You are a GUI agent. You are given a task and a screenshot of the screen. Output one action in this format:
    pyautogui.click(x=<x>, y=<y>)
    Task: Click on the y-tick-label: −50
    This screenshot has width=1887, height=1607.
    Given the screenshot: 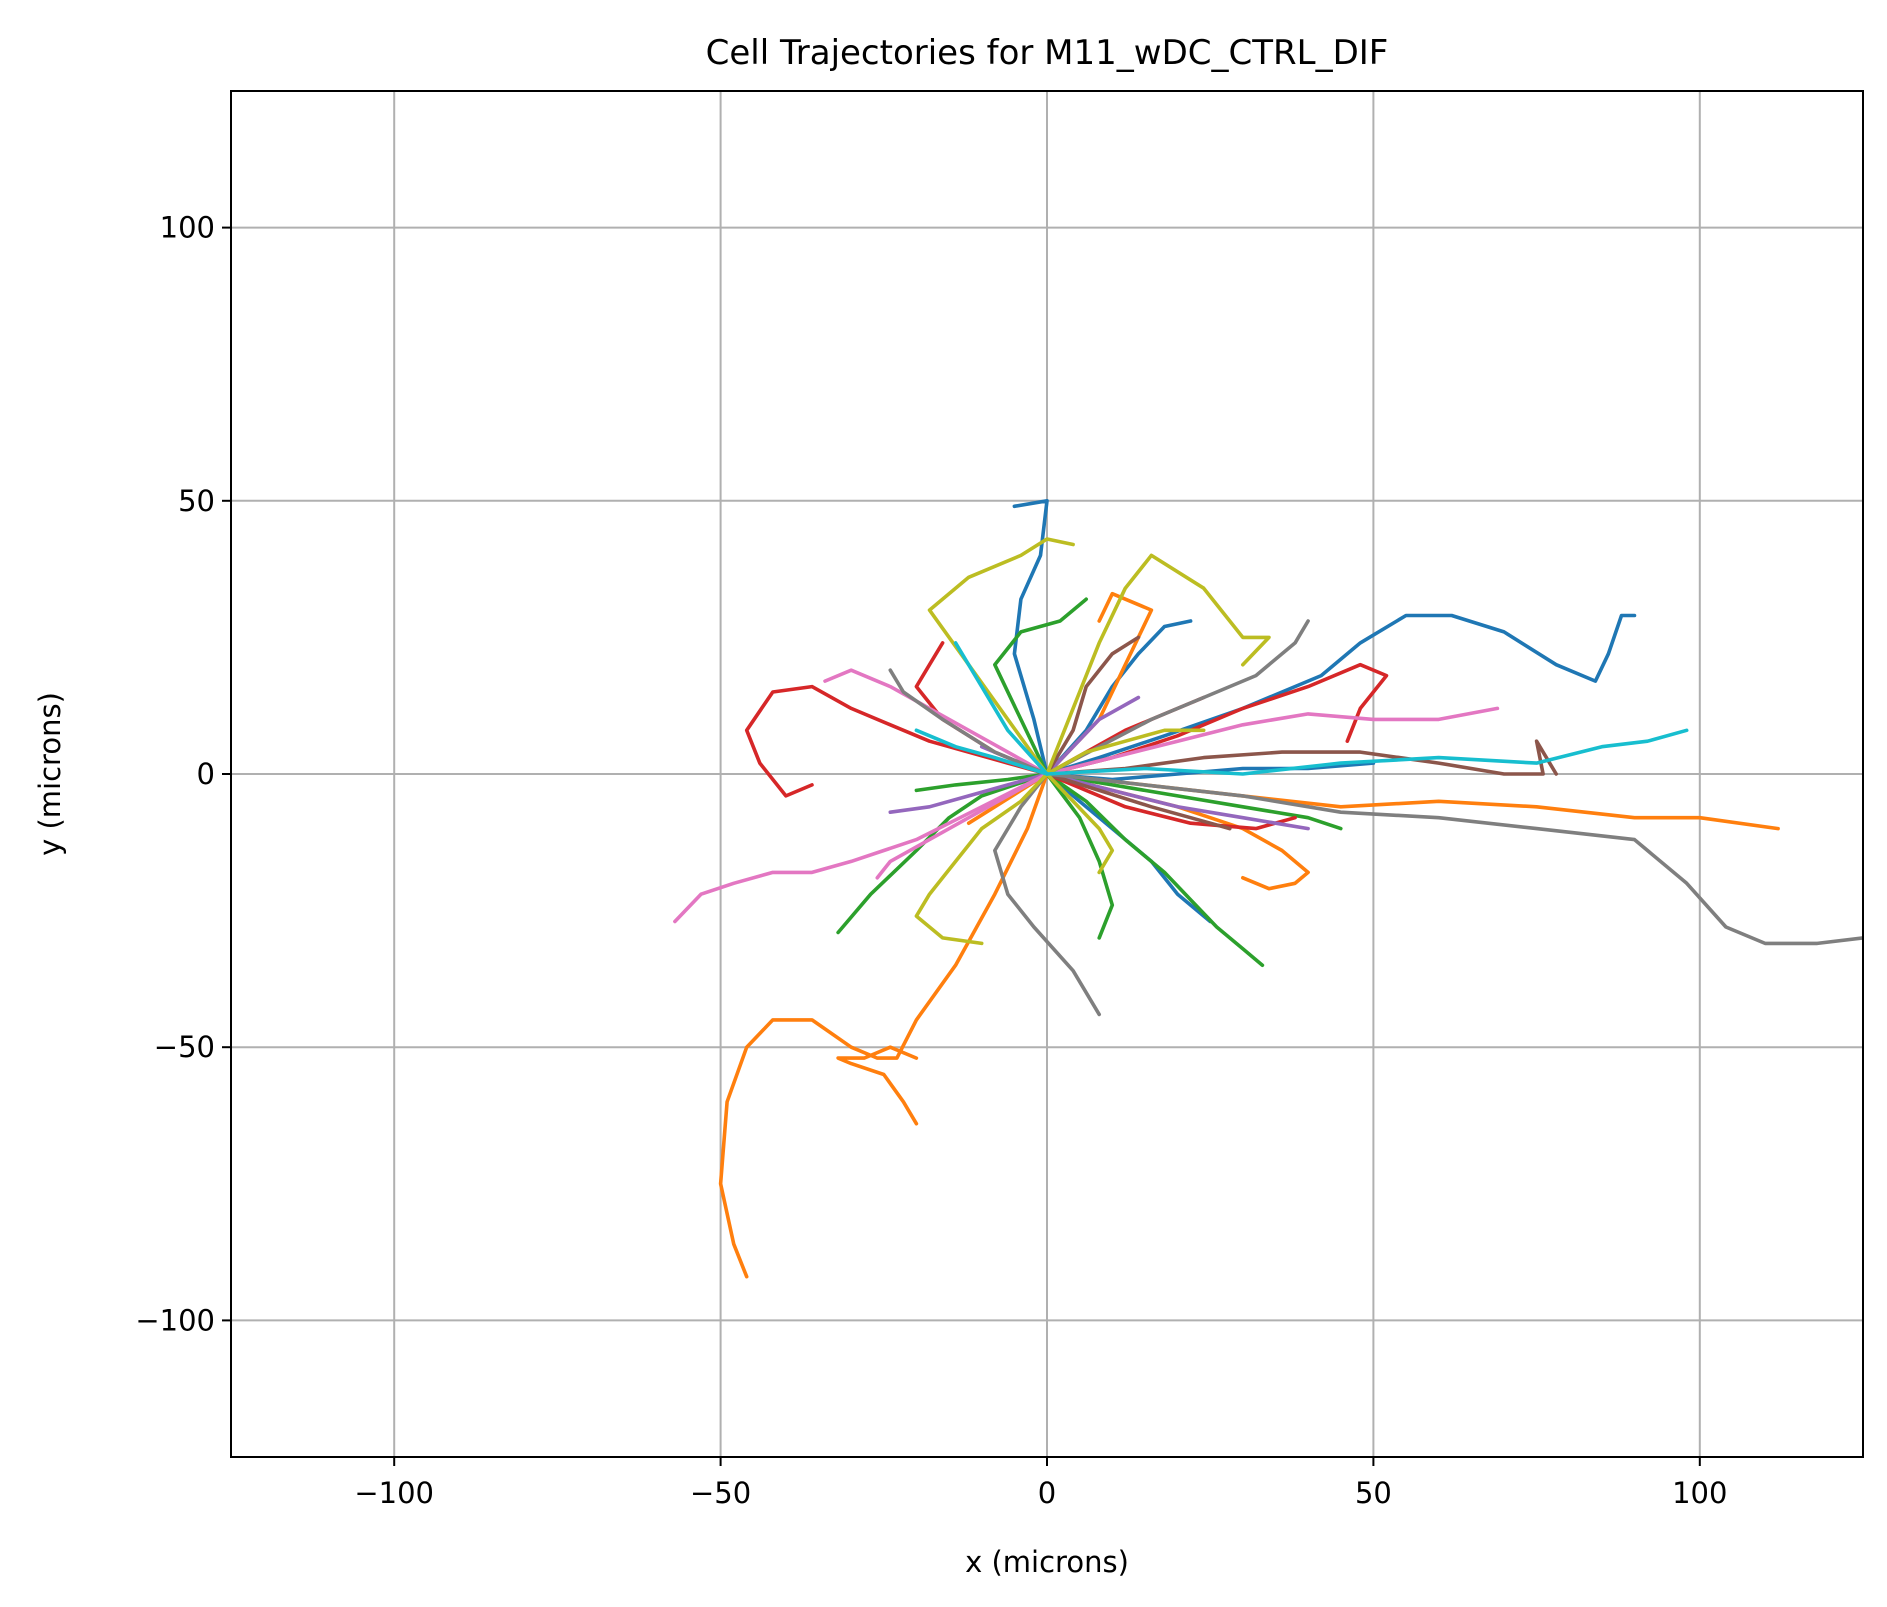 What is the action you would take?
    pyautogui.click(x=184, y=1047)
    